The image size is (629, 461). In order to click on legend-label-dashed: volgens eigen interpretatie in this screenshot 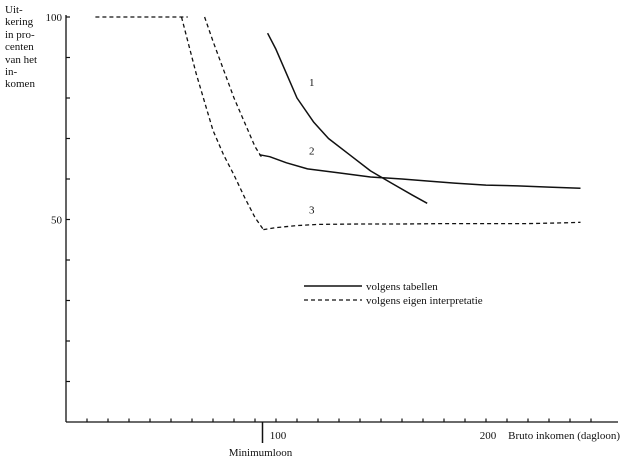, I will do `click(424, 301)`.